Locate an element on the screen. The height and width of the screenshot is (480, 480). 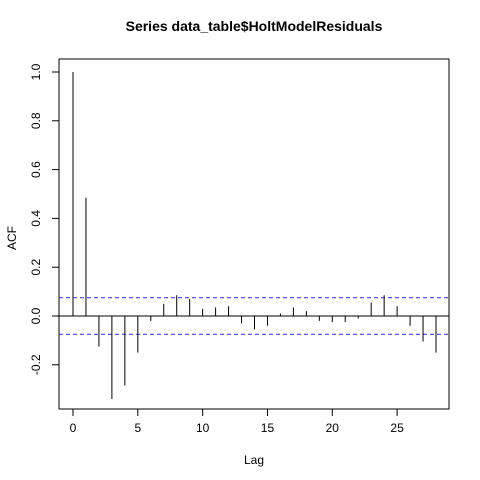
y-tick-label: 0.0 is located at coordinates (36, 315).